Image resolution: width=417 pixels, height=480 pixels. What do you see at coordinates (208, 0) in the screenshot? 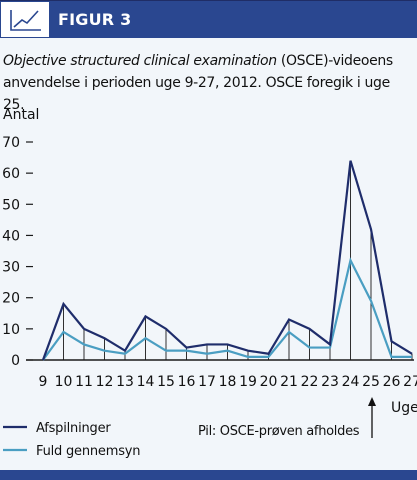
I see `top-rule` at bounding box center [208, 0].